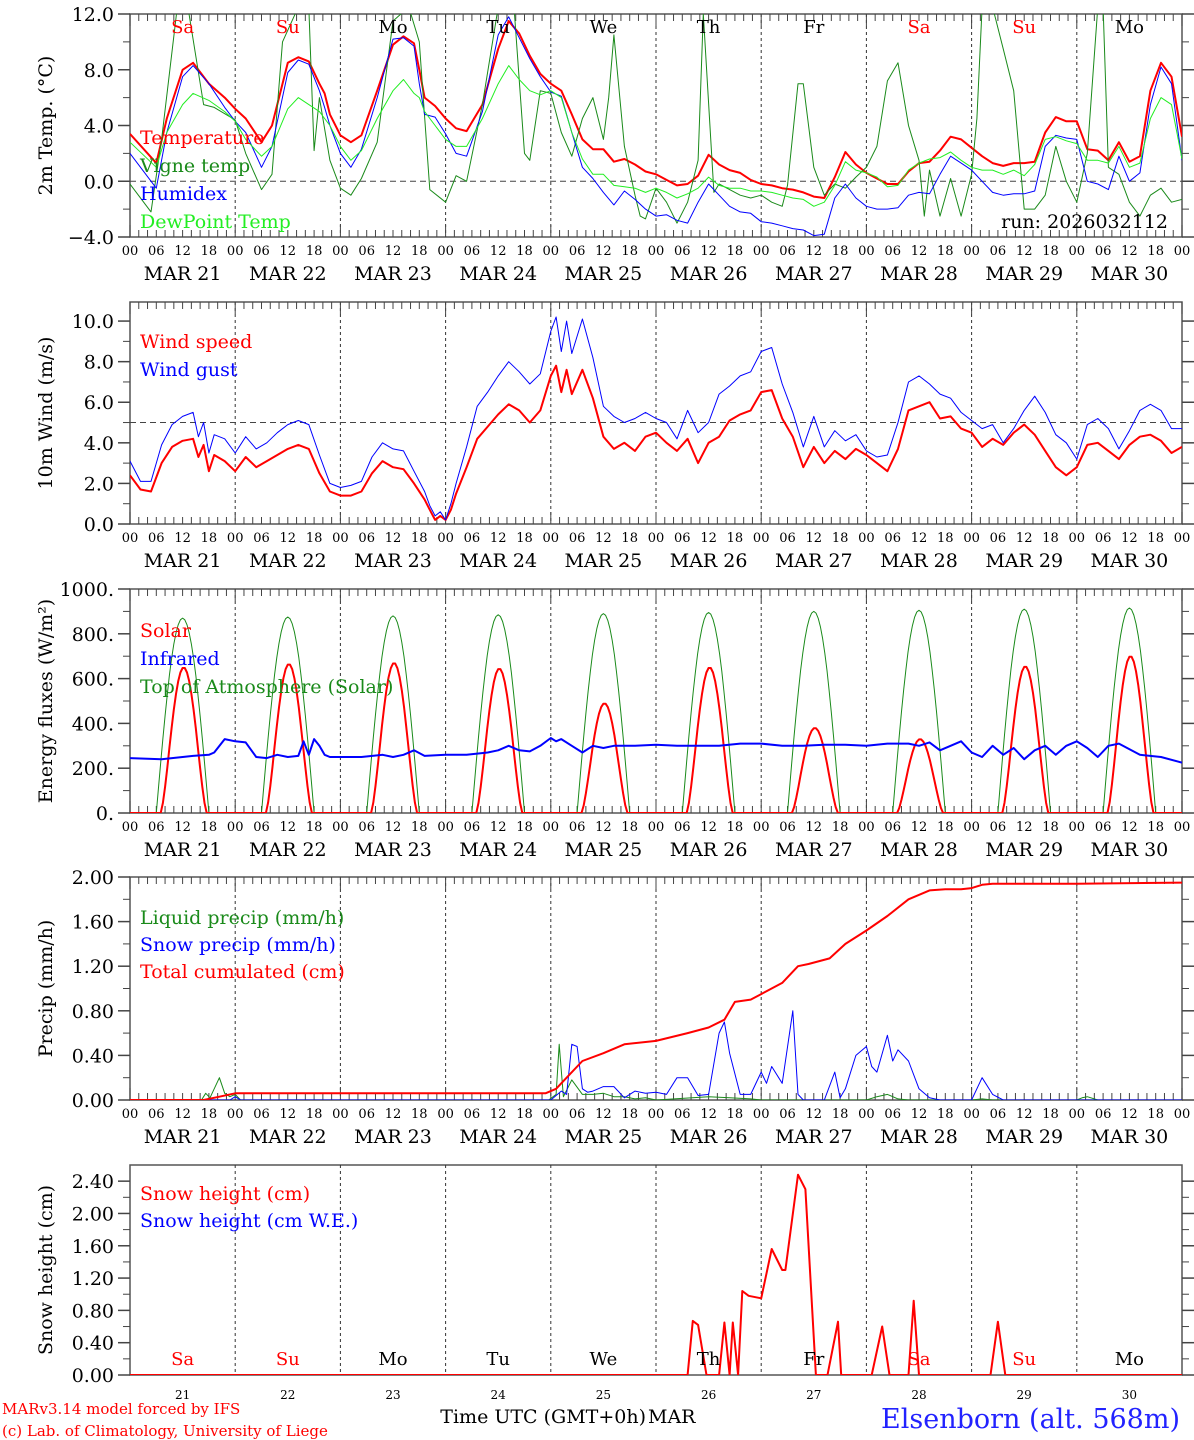  I want to click on y-tick-label: 0.00, so click(93, 1101).